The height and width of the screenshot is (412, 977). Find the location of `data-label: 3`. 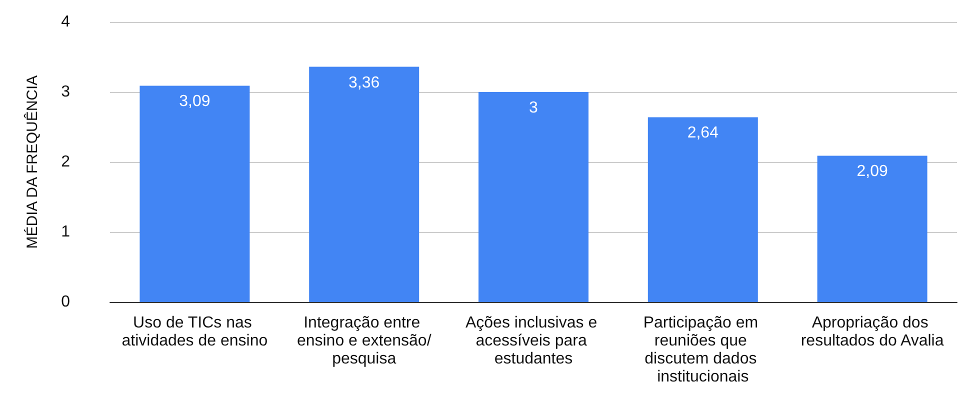

data-label: 3 is located at coordinates (533, 108).